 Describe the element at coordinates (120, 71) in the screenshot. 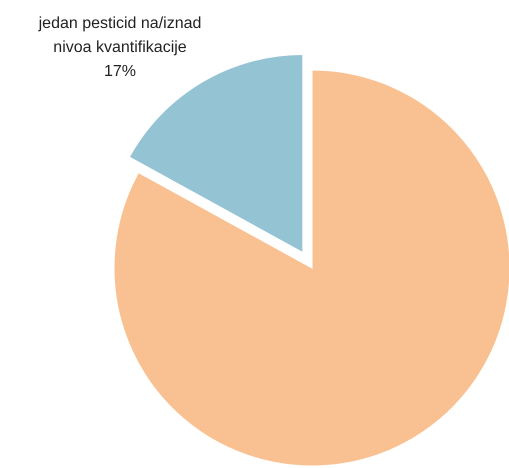

I see `data-label: 17%` at that location.